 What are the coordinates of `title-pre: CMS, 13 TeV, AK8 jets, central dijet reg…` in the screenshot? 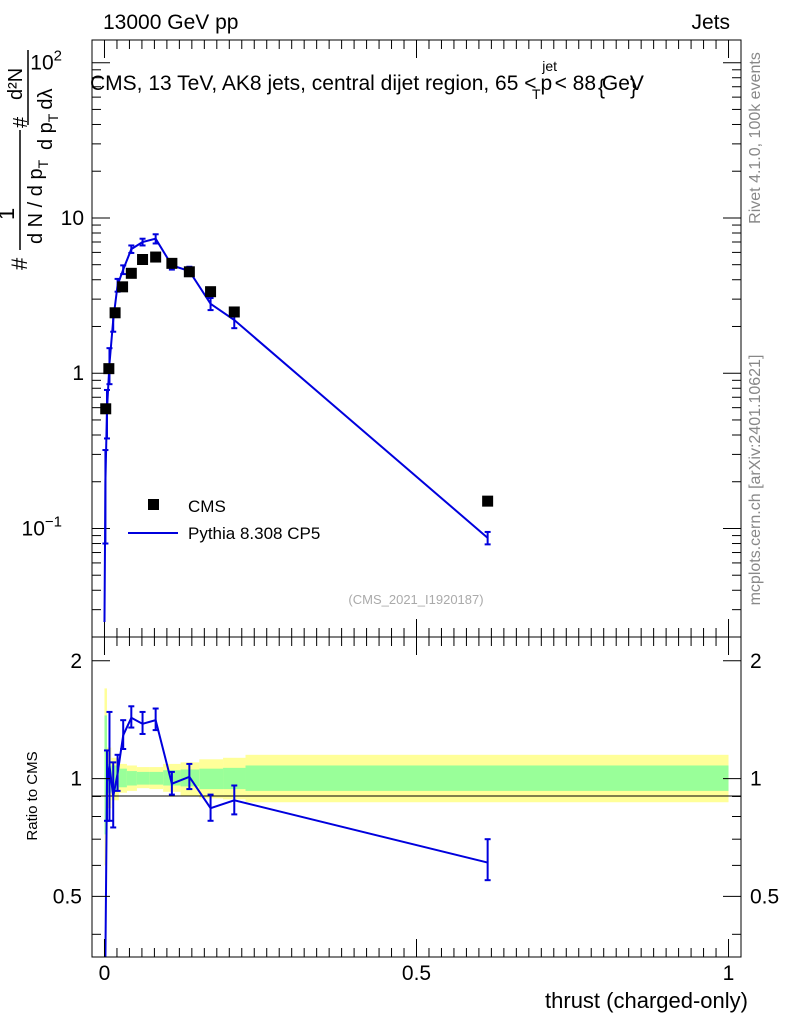 It's located at (313, 83).